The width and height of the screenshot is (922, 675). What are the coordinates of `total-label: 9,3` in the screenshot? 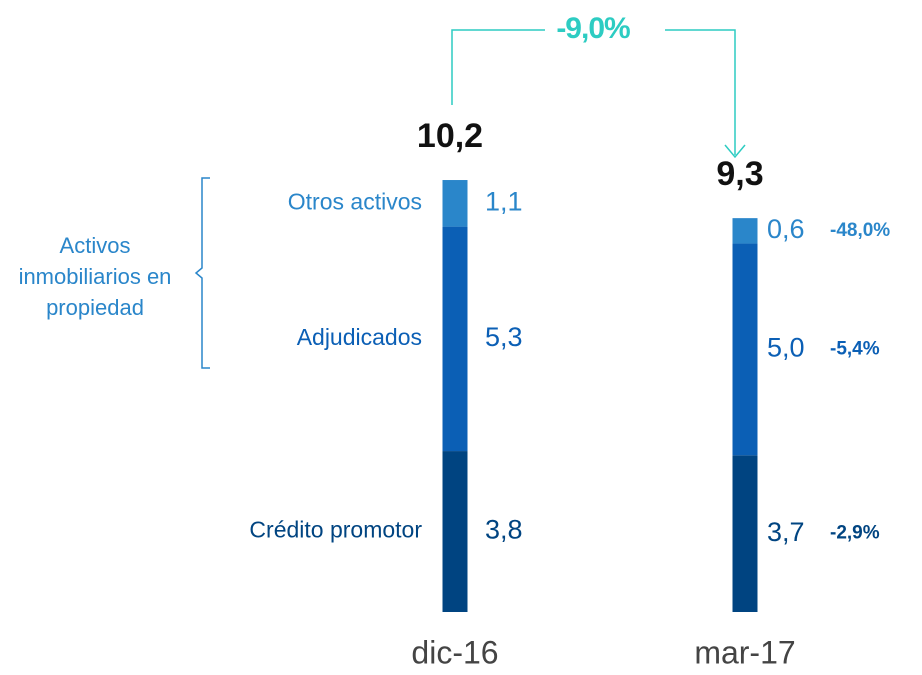 It's located at (739, 174).